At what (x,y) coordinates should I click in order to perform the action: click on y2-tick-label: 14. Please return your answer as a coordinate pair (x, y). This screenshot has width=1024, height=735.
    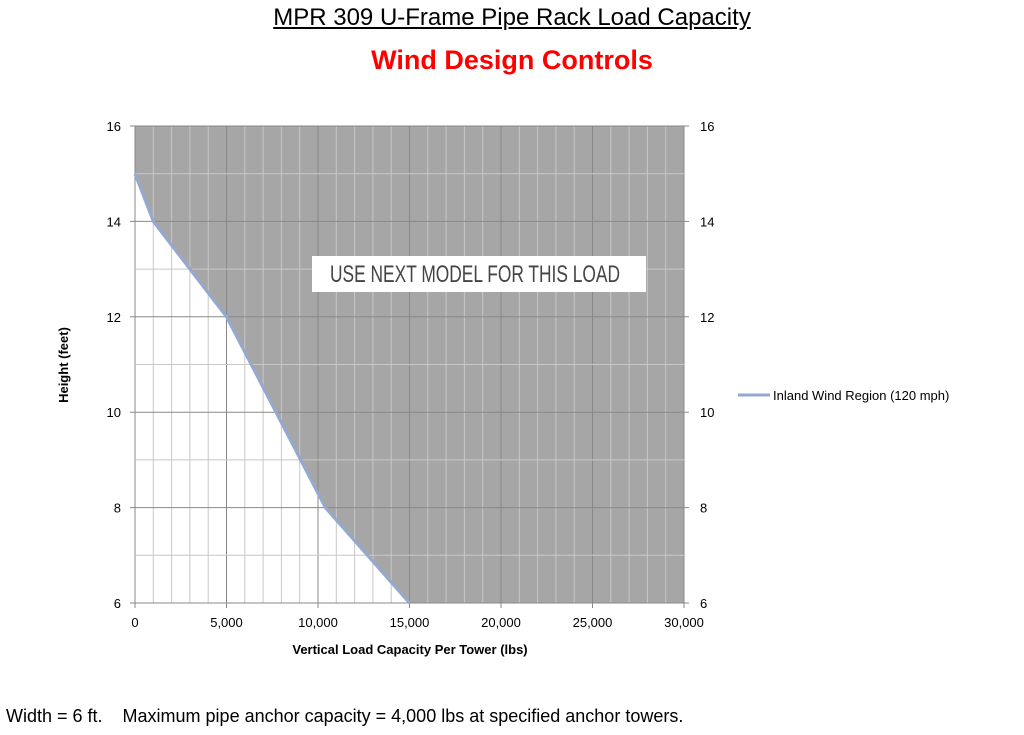
    Looking at the image, I should click on (707, 221).